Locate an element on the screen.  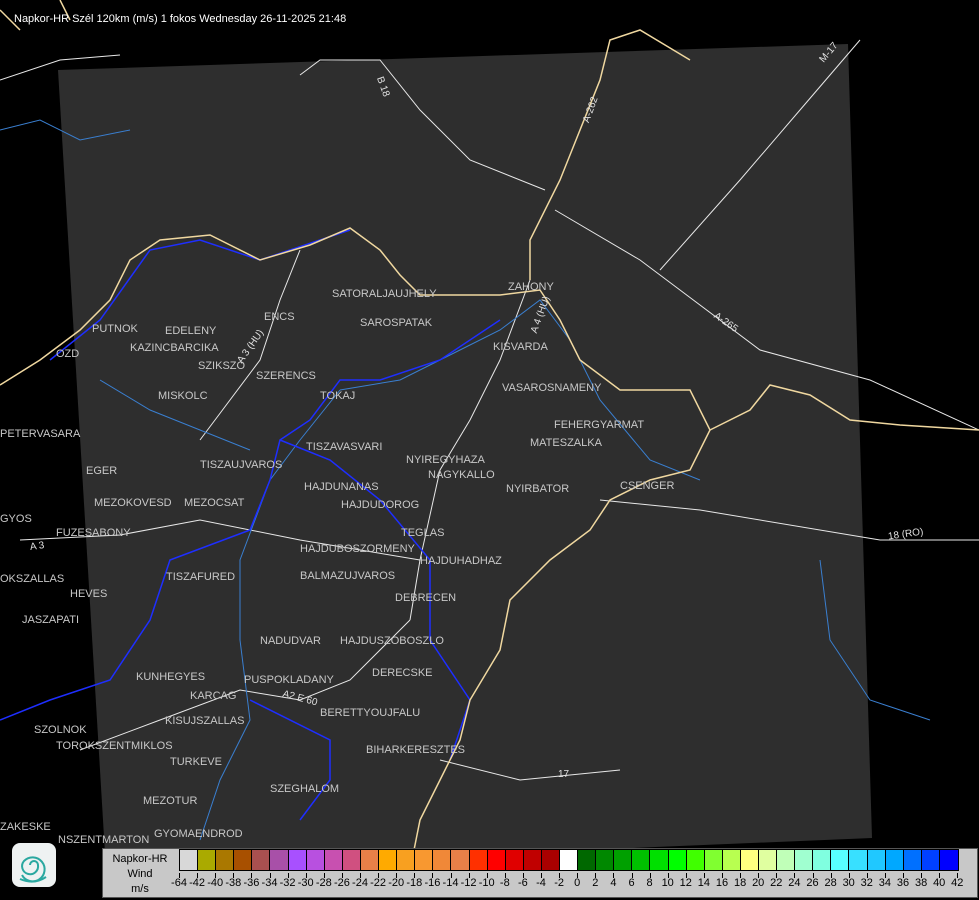
legend-label: 10 is located at coordinates (667, 883).